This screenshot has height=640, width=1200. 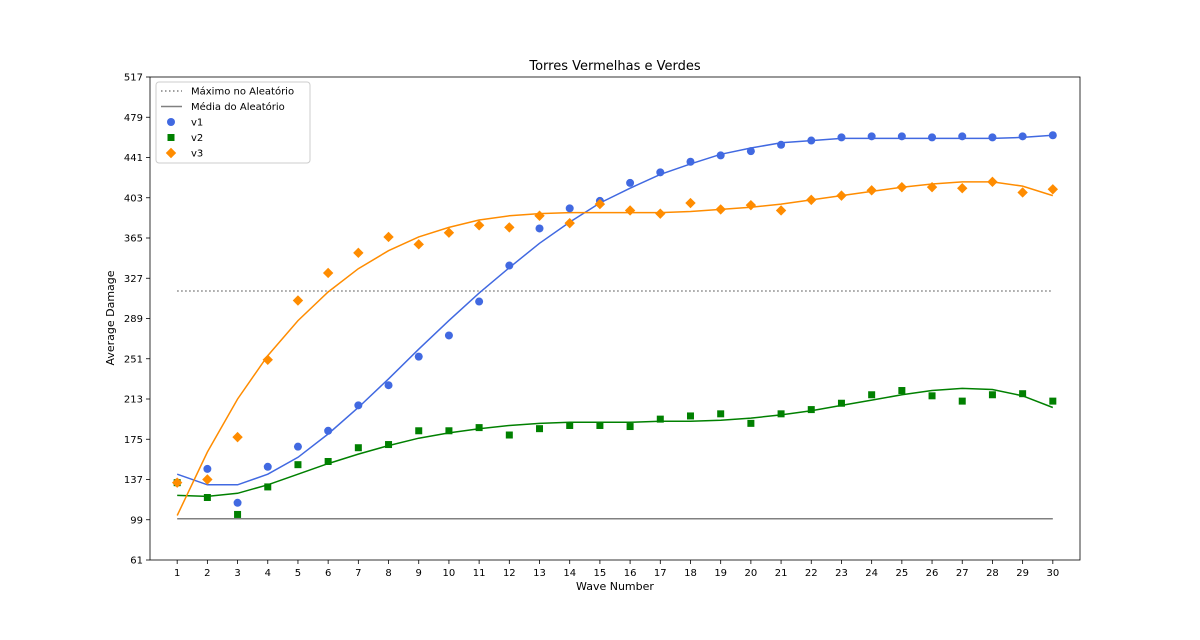 What do you see at coordinates (133, 480) in the screenshot?
I see `y-tick-label: 137` at bounding box center [133, 480].